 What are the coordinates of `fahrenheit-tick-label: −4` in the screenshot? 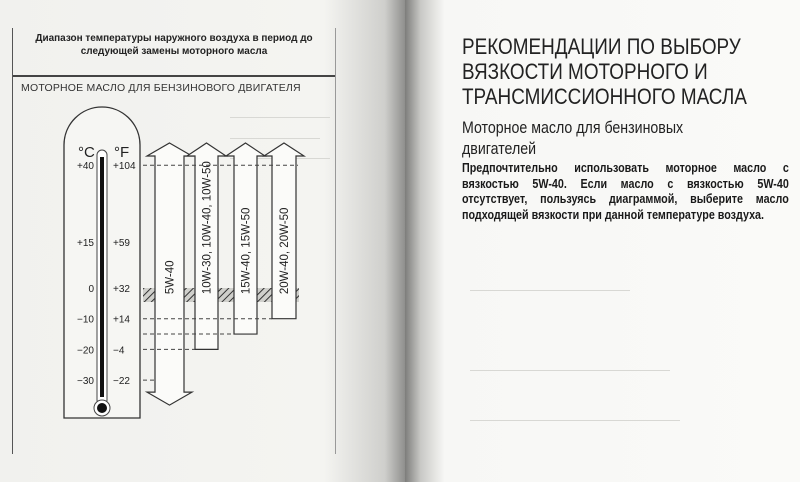 It's located at (119, 350).